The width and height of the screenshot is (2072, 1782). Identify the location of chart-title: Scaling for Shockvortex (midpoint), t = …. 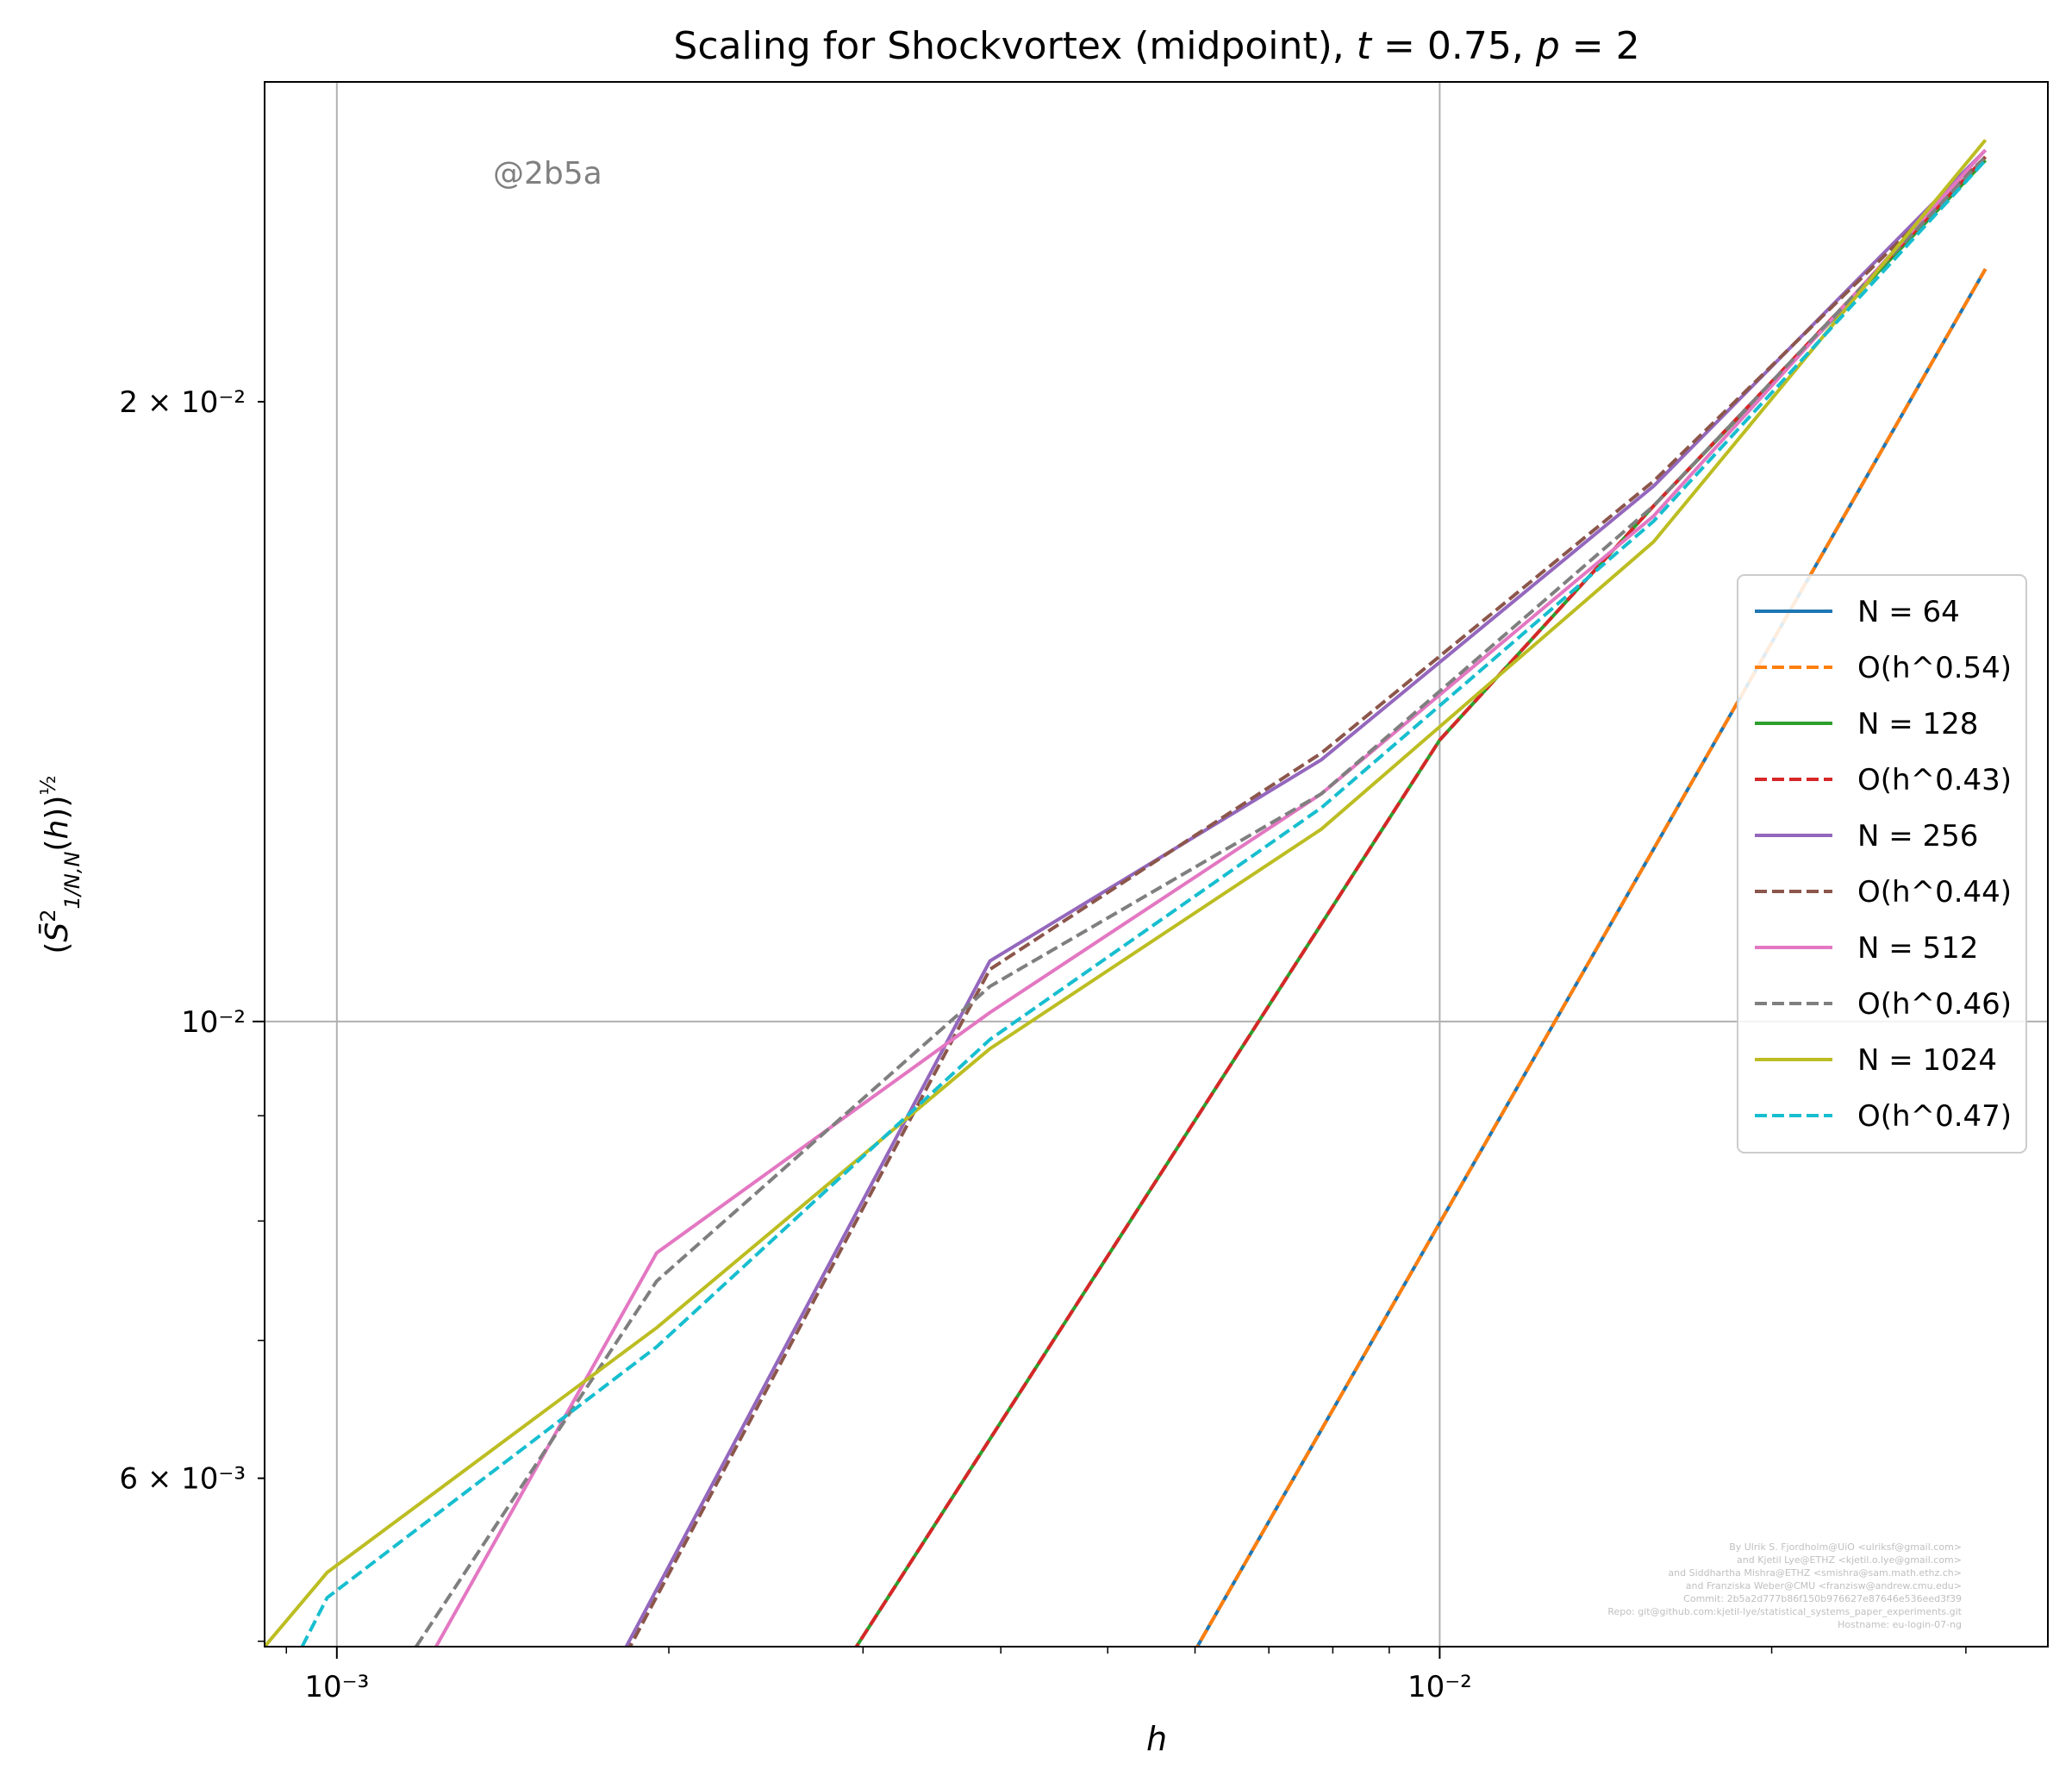
(1156, 46).